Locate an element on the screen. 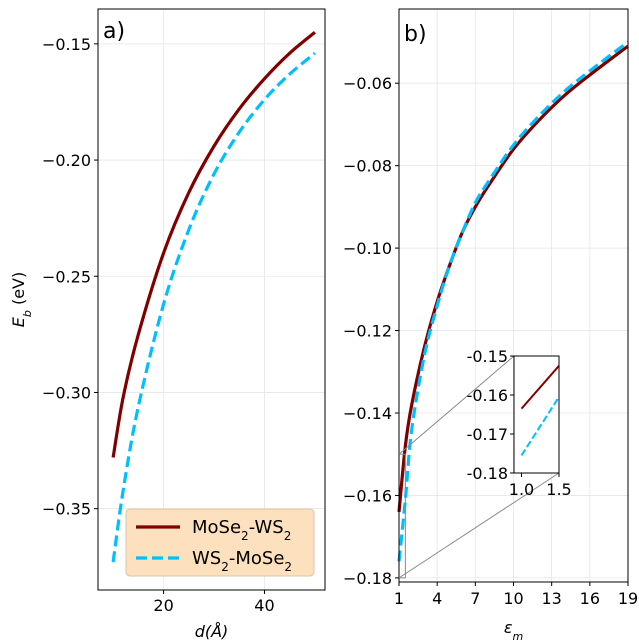 The height and width of the screenshot is (642, 639). y-tick-label: −0.08 is located at coordinates (367, 166).